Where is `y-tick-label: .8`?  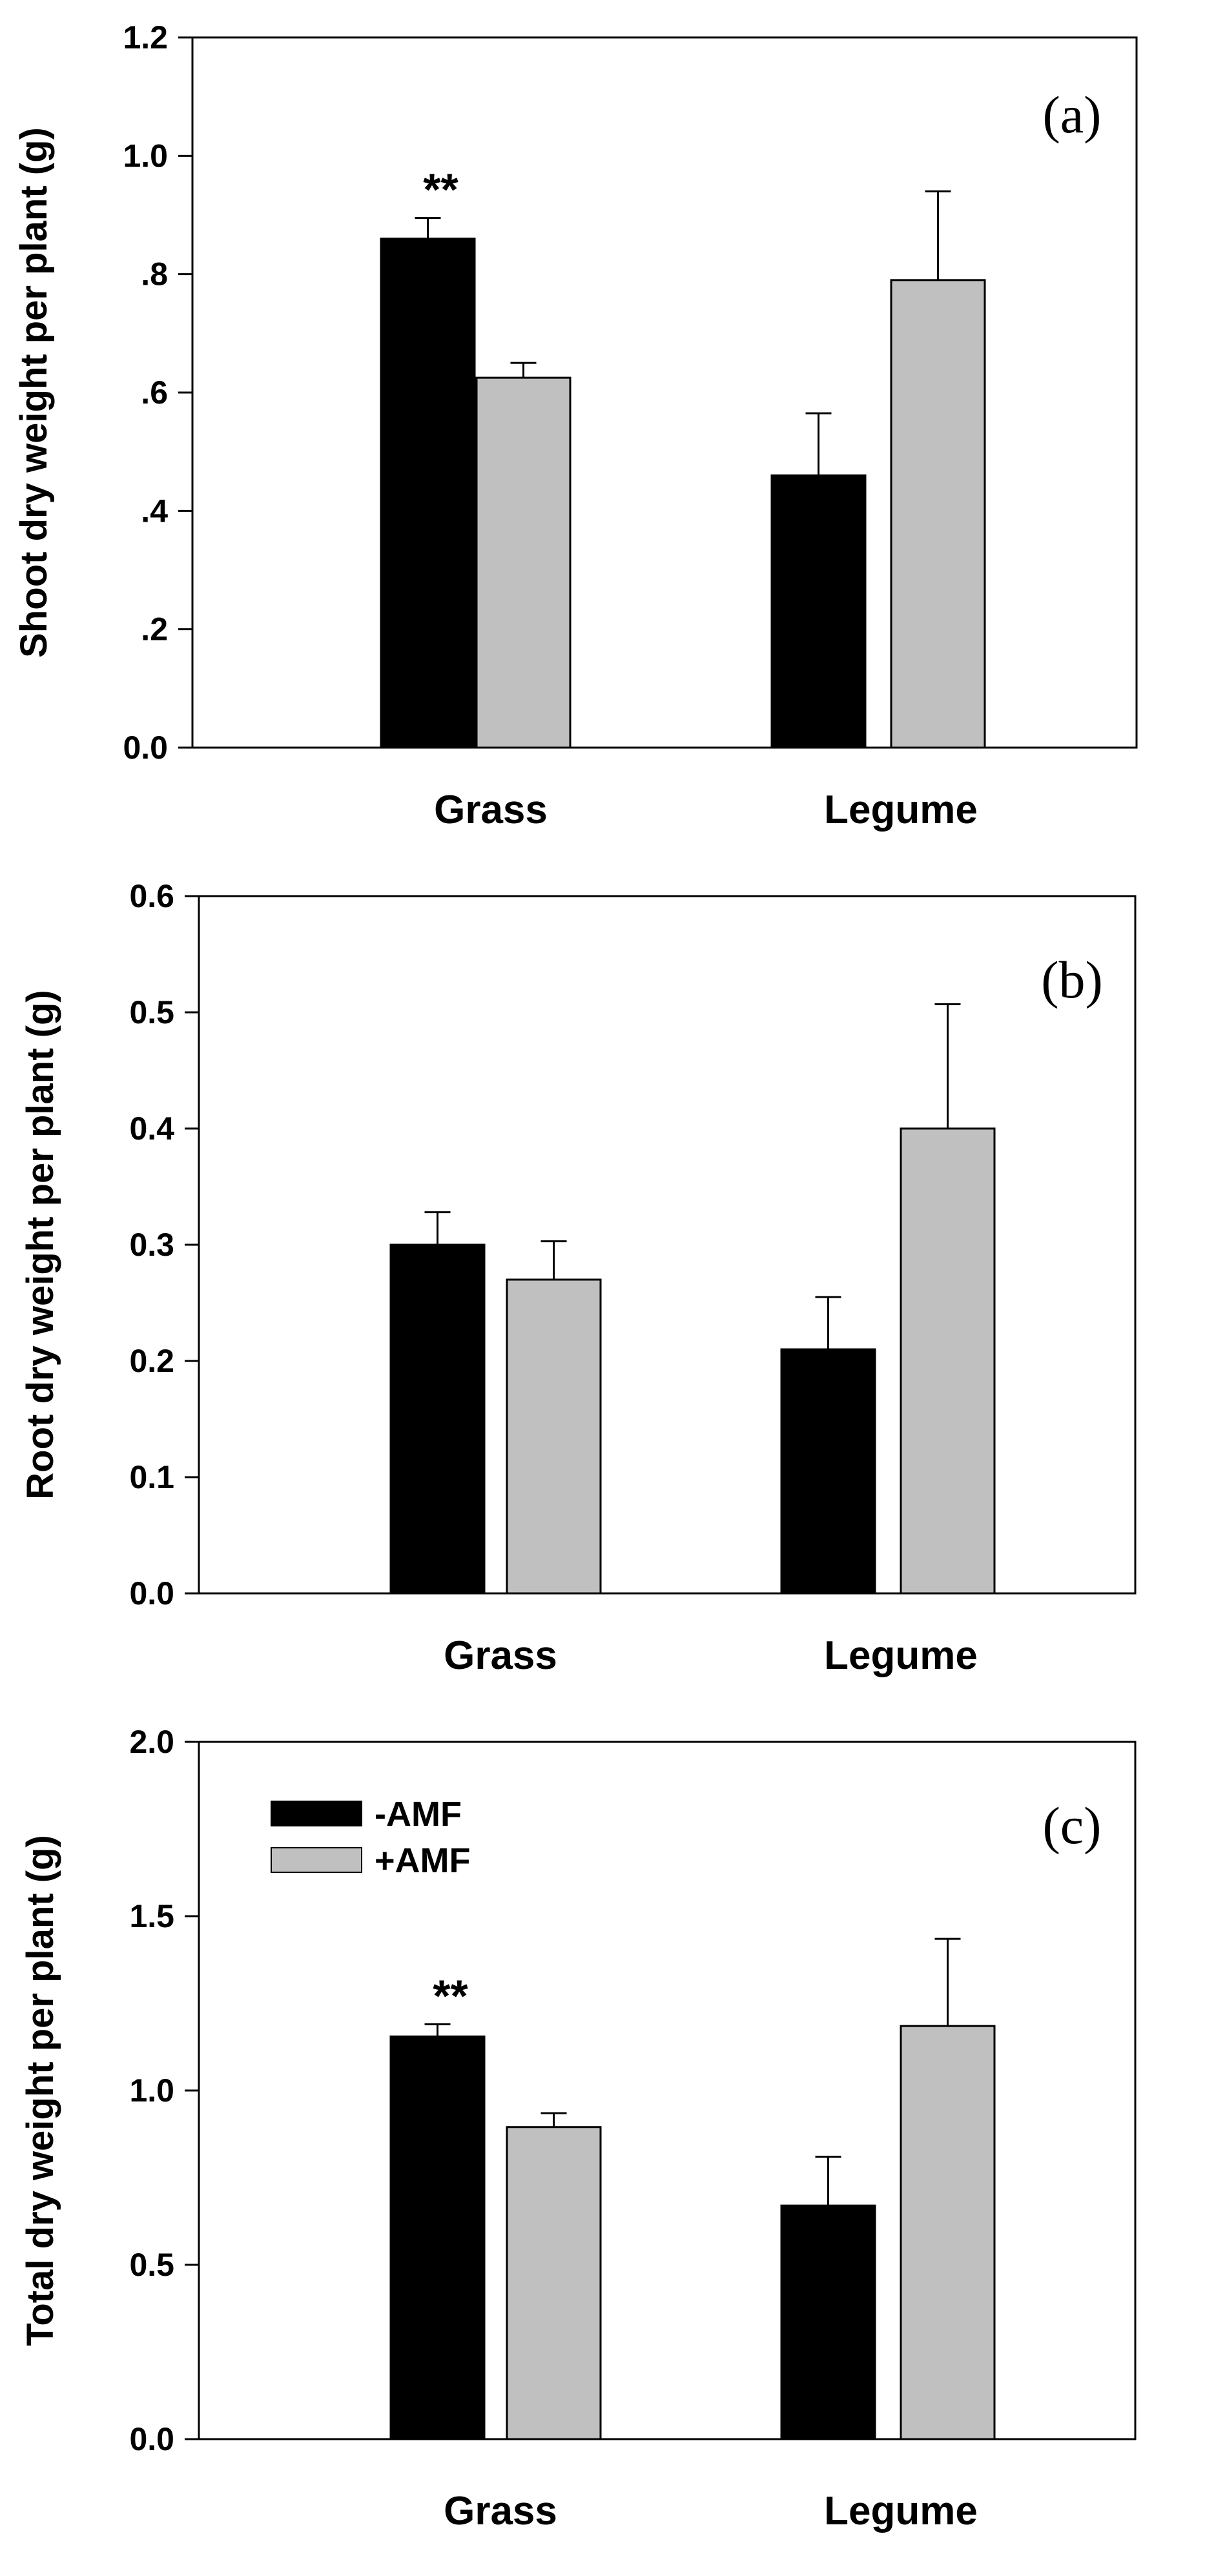
y-tick-label: .8 is located at coordinates (154, 274).